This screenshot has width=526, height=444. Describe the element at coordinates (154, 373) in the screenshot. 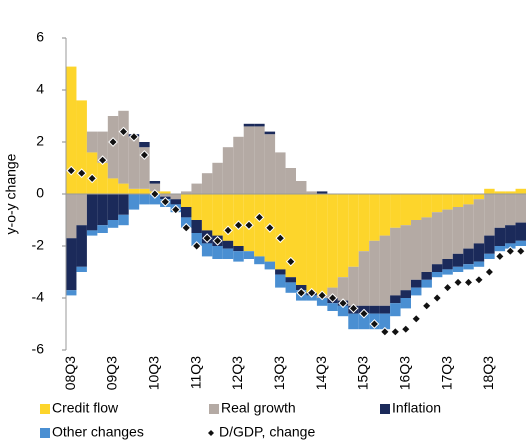

I see `x-tick-label: 10Q3` at that location.